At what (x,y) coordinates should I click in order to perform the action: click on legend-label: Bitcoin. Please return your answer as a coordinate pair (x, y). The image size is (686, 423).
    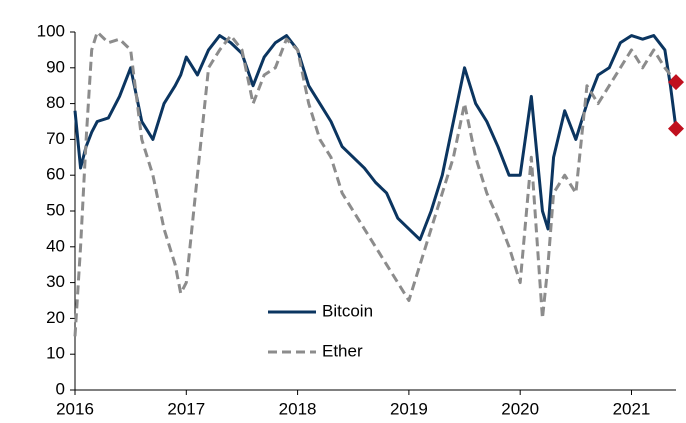
    Looking at the image, I should click on (347, 310).